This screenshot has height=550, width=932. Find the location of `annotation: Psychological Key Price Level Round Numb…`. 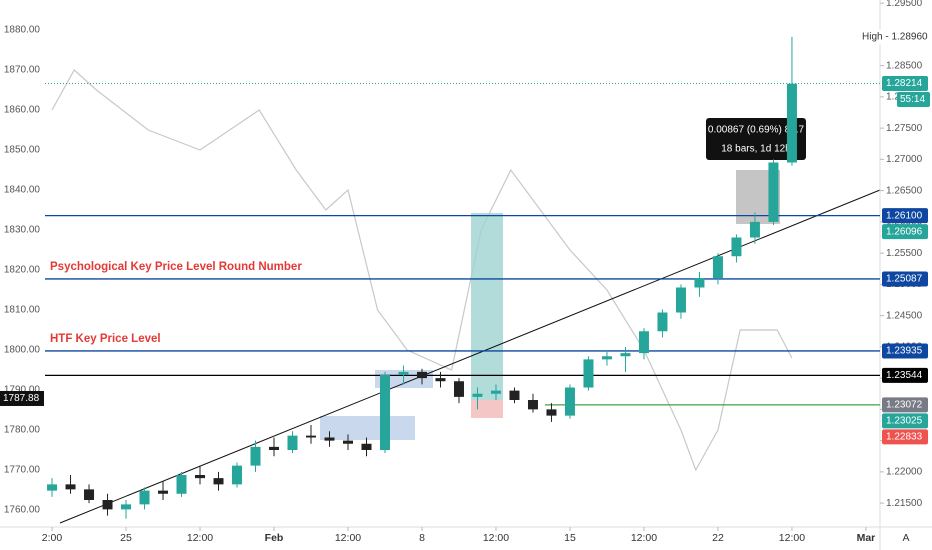

annotation: Psychological Key Price Level Round Numb… is located at coordinates (176, 267).